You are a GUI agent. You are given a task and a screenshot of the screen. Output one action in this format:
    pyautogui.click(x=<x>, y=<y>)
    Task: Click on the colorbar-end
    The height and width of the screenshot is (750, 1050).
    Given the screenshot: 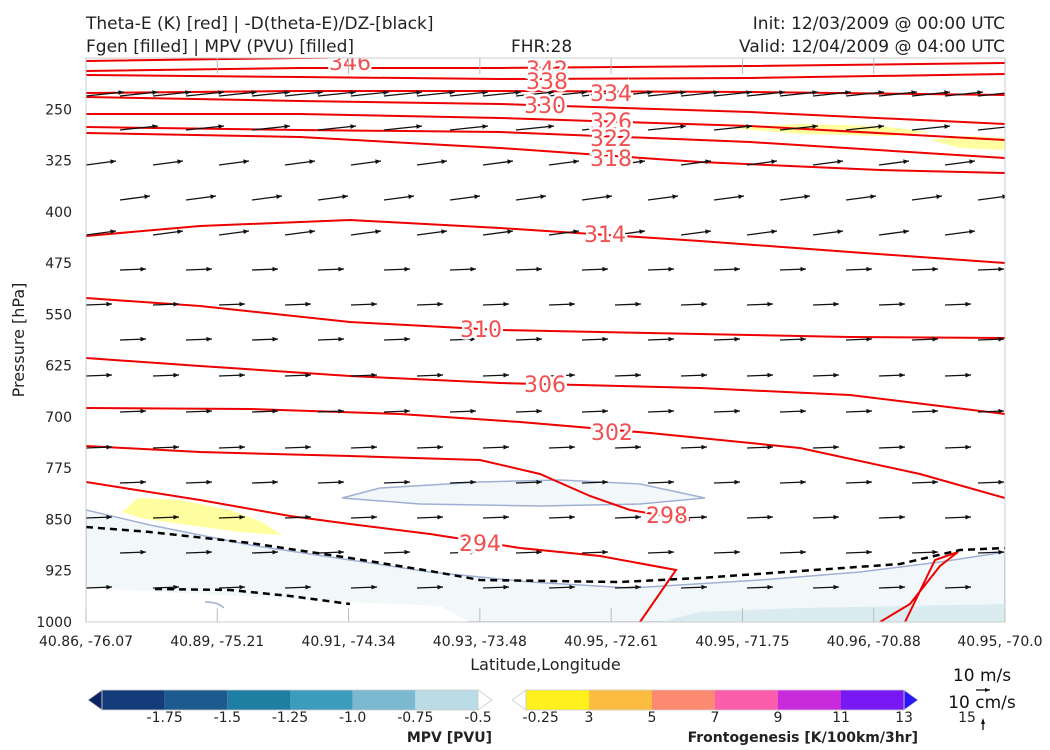 What is the action you would take?
    pyautogui.click(x=485, y=700)
    